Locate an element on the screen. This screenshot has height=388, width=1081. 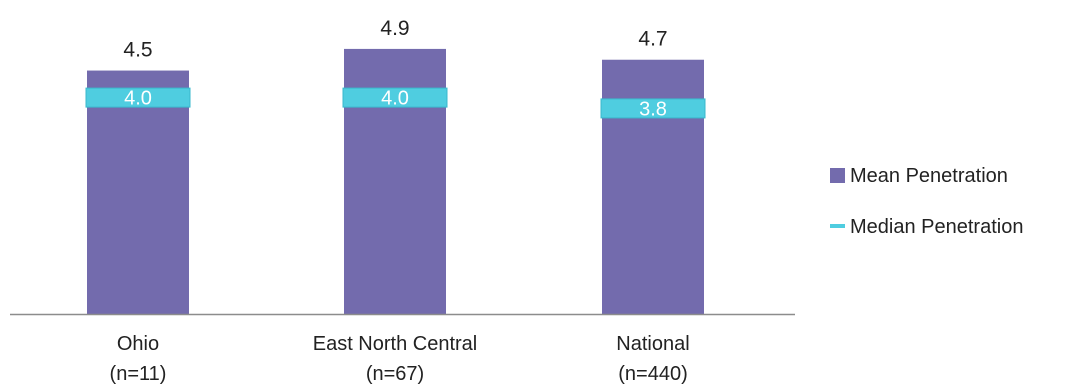
legend-swatch-median is located at coordinates (837, 226).